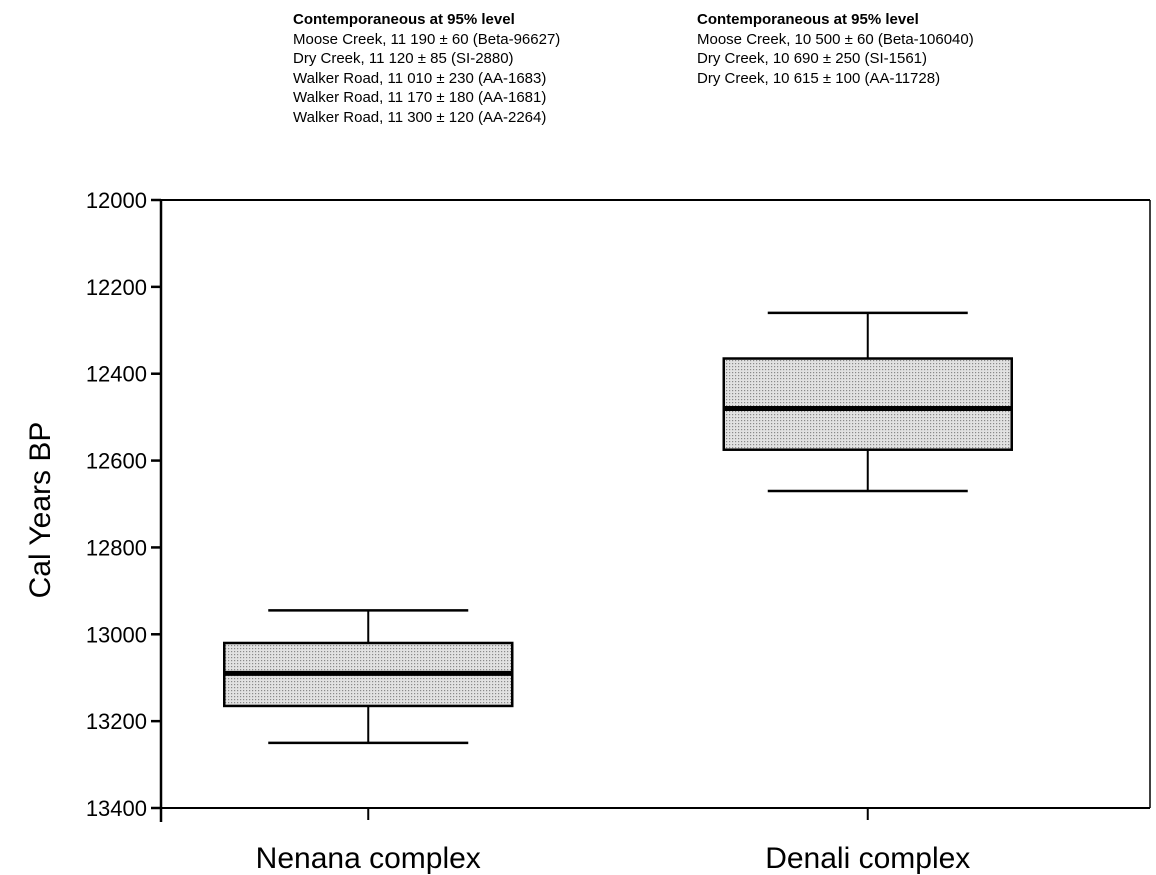 The width and height of the screenshot is (1156, 875). Describe the element at coordinates (819, 78) in the screenshot. I see `annotation-line: Dry Creek, 10 615 ± 100 (AA-11728)` at that location.